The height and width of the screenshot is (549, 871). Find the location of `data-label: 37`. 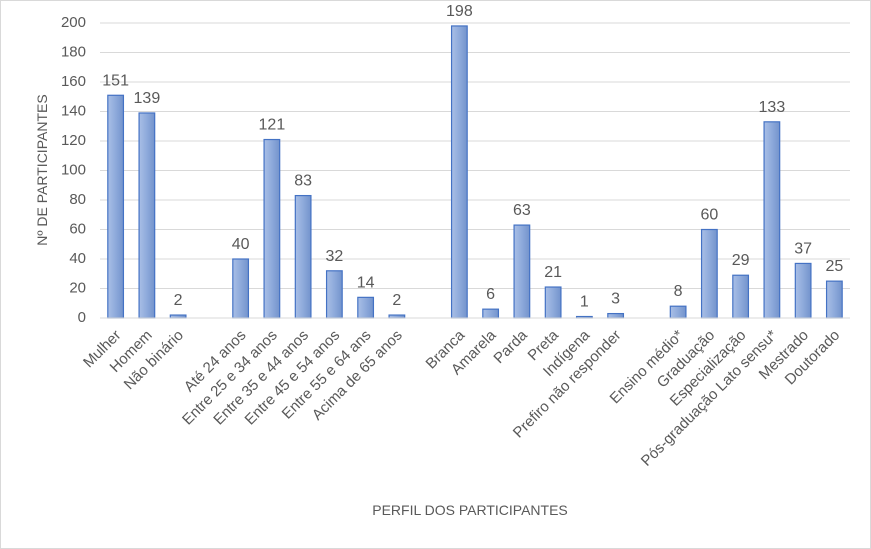

data-label: 37 is located at coordinates (803, 248).